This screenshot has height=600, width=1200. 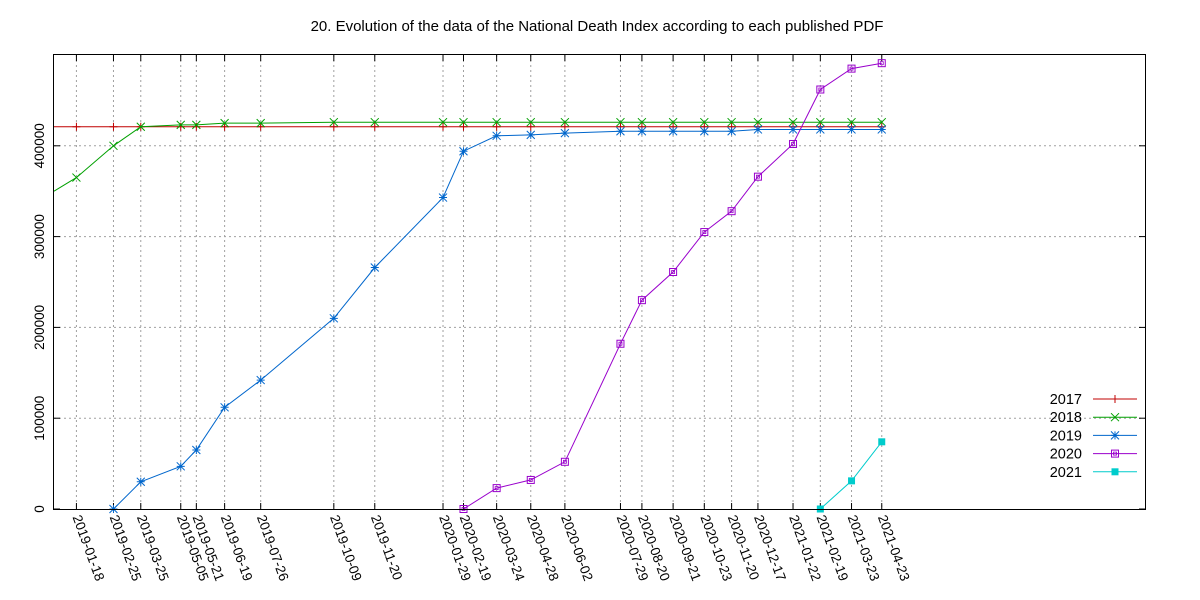 I want to click on legend-label: 2020, so click(x=1066, y=455).